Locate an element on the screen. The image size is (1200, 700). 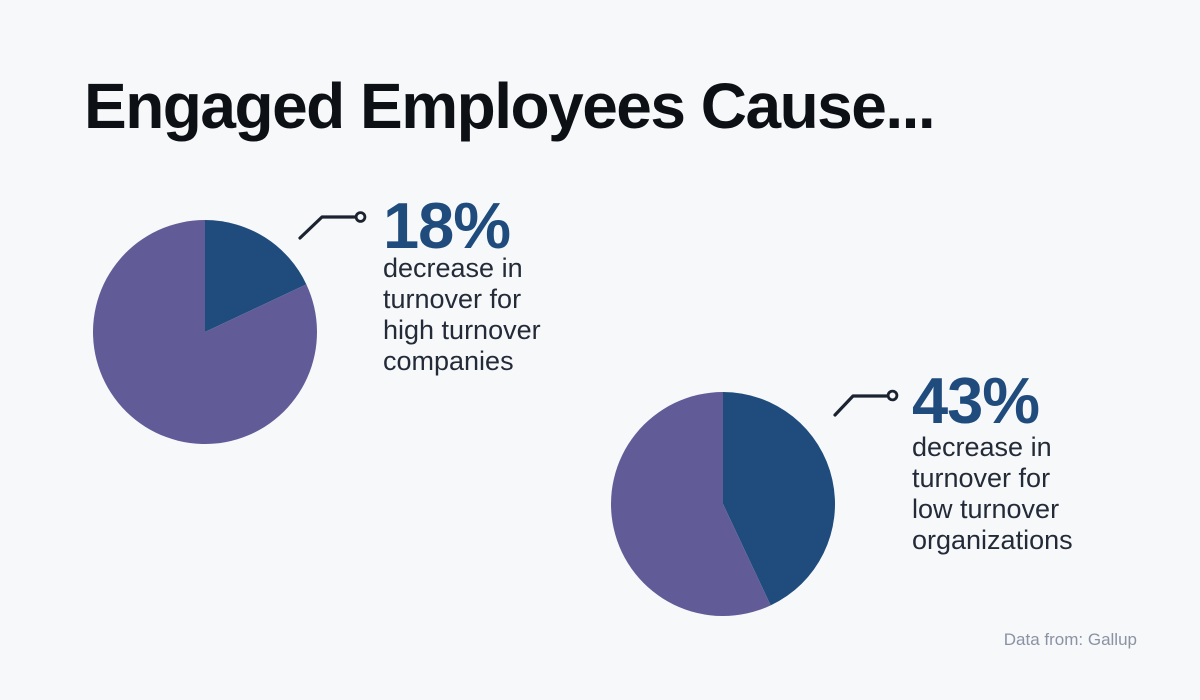
pie-chart-high-turnover is located at coordinates (205, 332).